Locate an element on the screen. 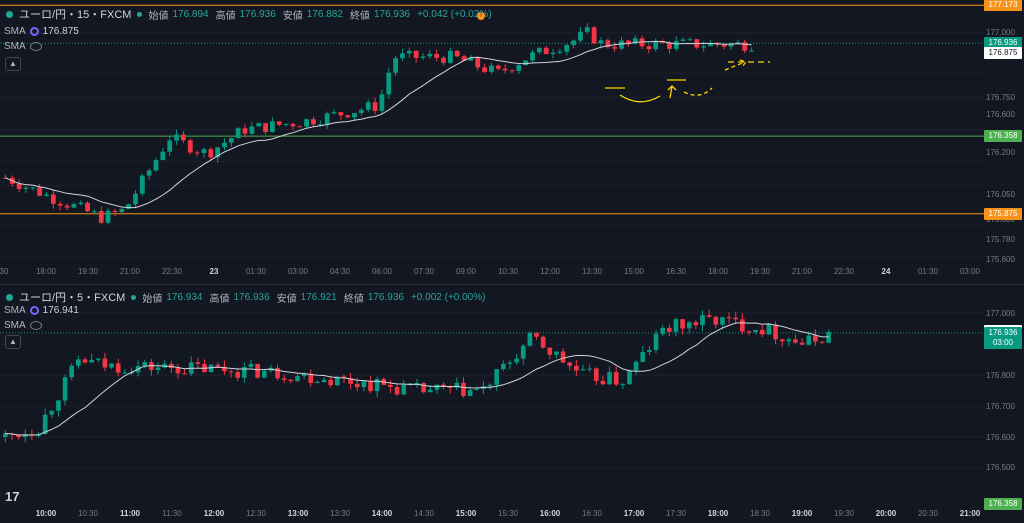  bottom-price-badge: 176.936 03:00 is located at coordinates (1003, 337).